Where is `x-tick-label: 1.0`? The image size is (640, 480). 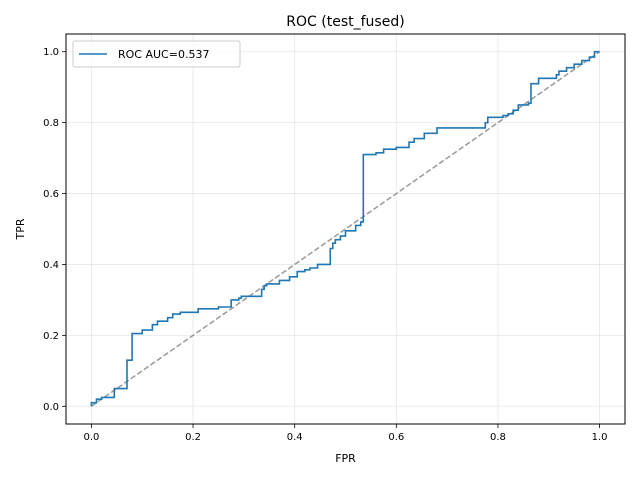
x-tick-label: 1.0 is located at coordinates (600, 437).